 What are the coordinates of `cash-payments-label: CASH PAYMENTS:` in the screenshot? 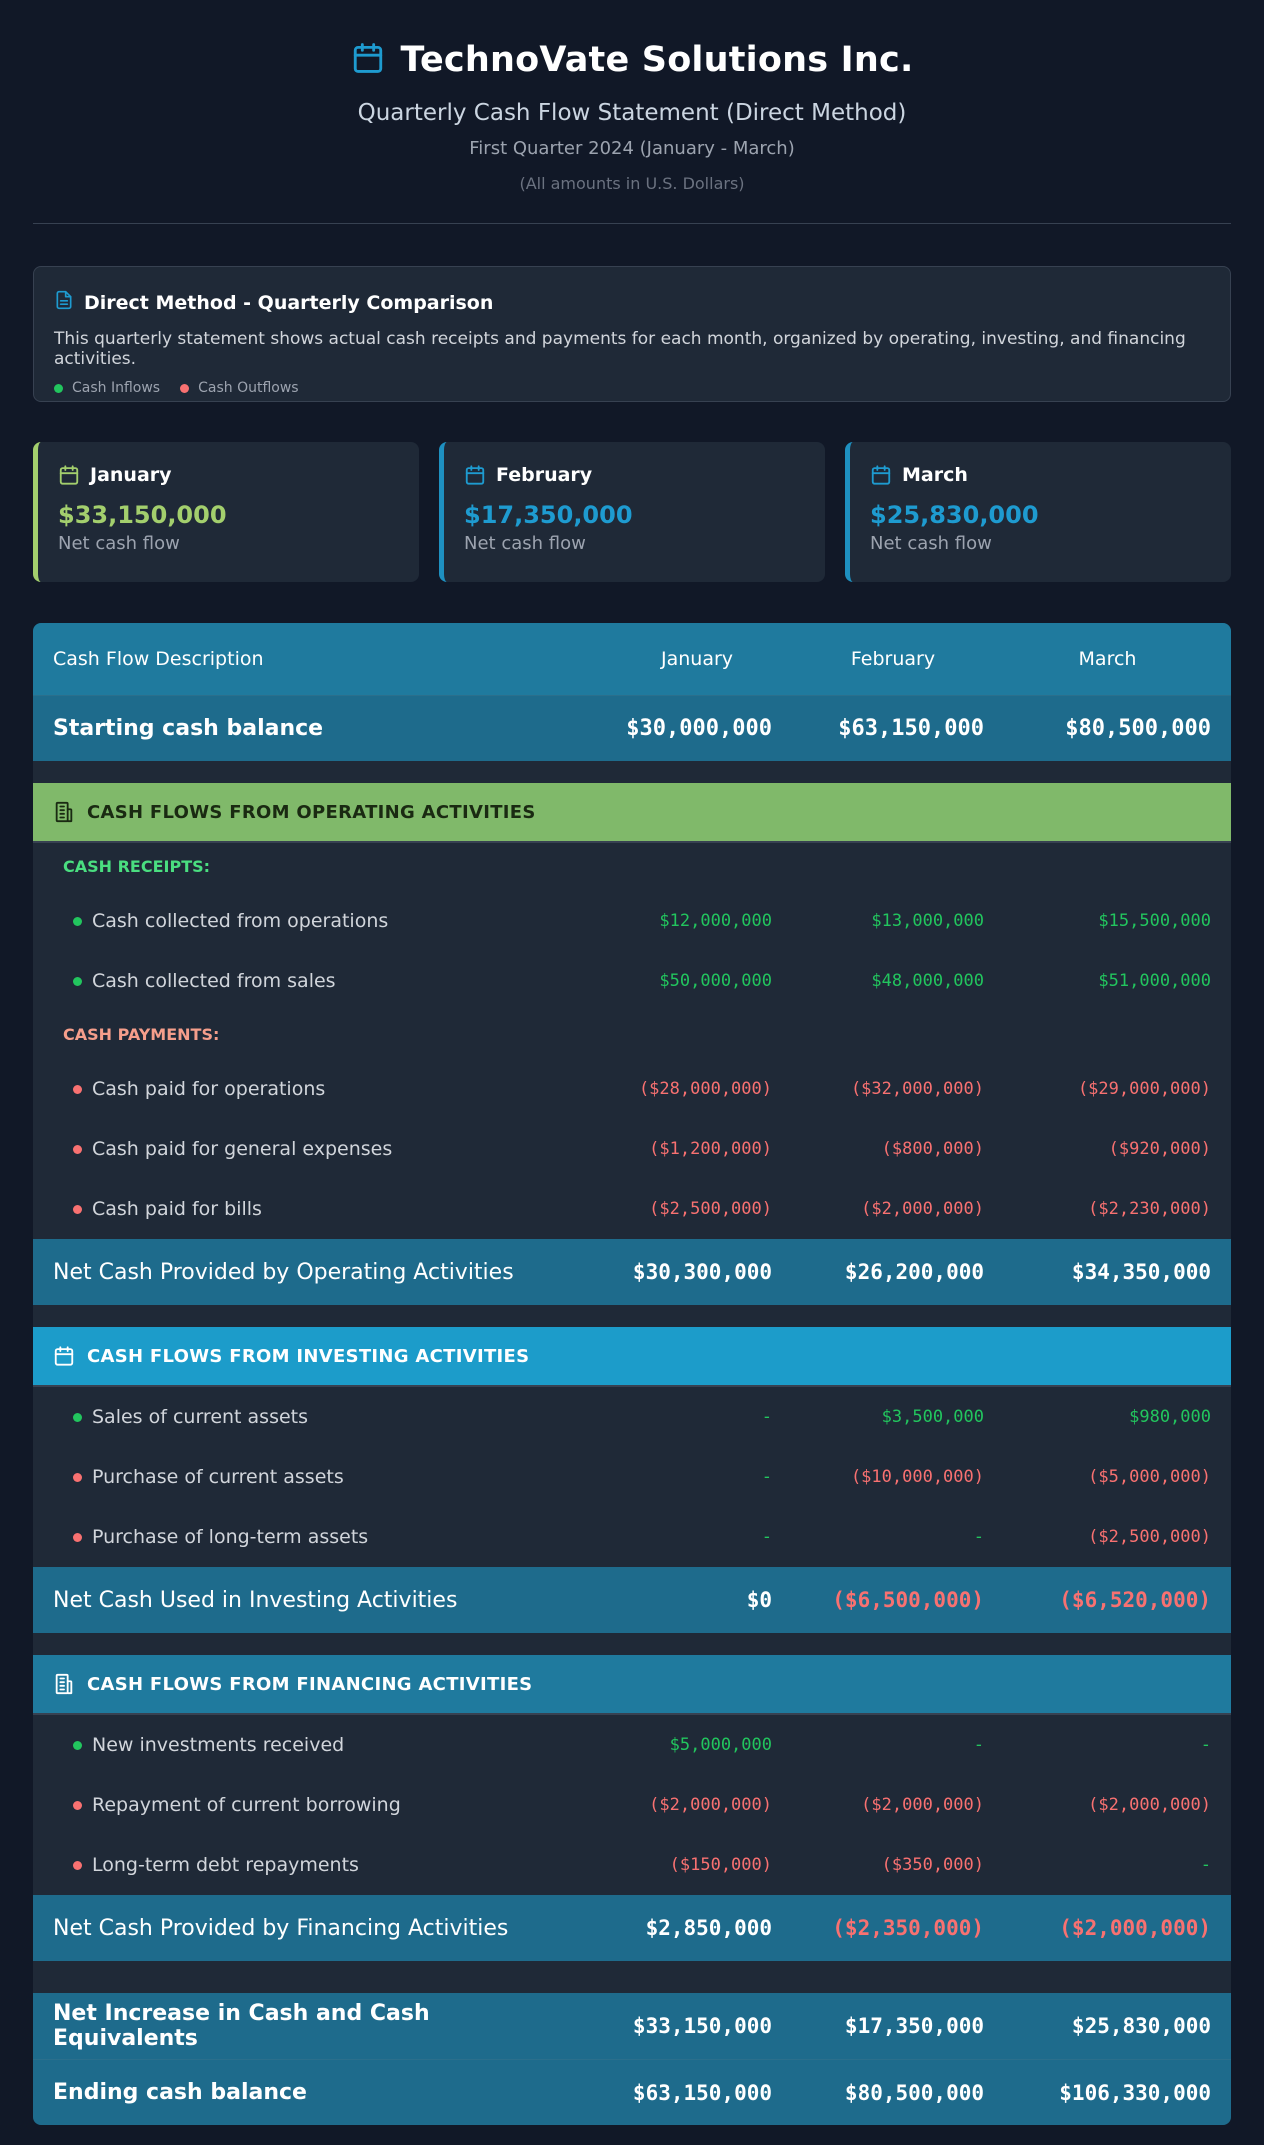 It's located at (141, 1034).